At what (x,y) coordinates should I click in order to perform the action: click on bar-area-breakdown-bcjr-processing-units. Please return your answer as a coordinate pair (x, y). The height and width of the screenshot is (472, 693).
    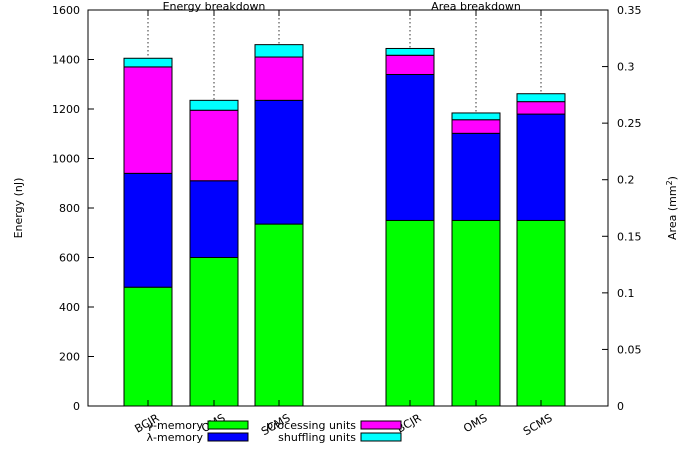
    Looking at the image, I should click on (410, 64).